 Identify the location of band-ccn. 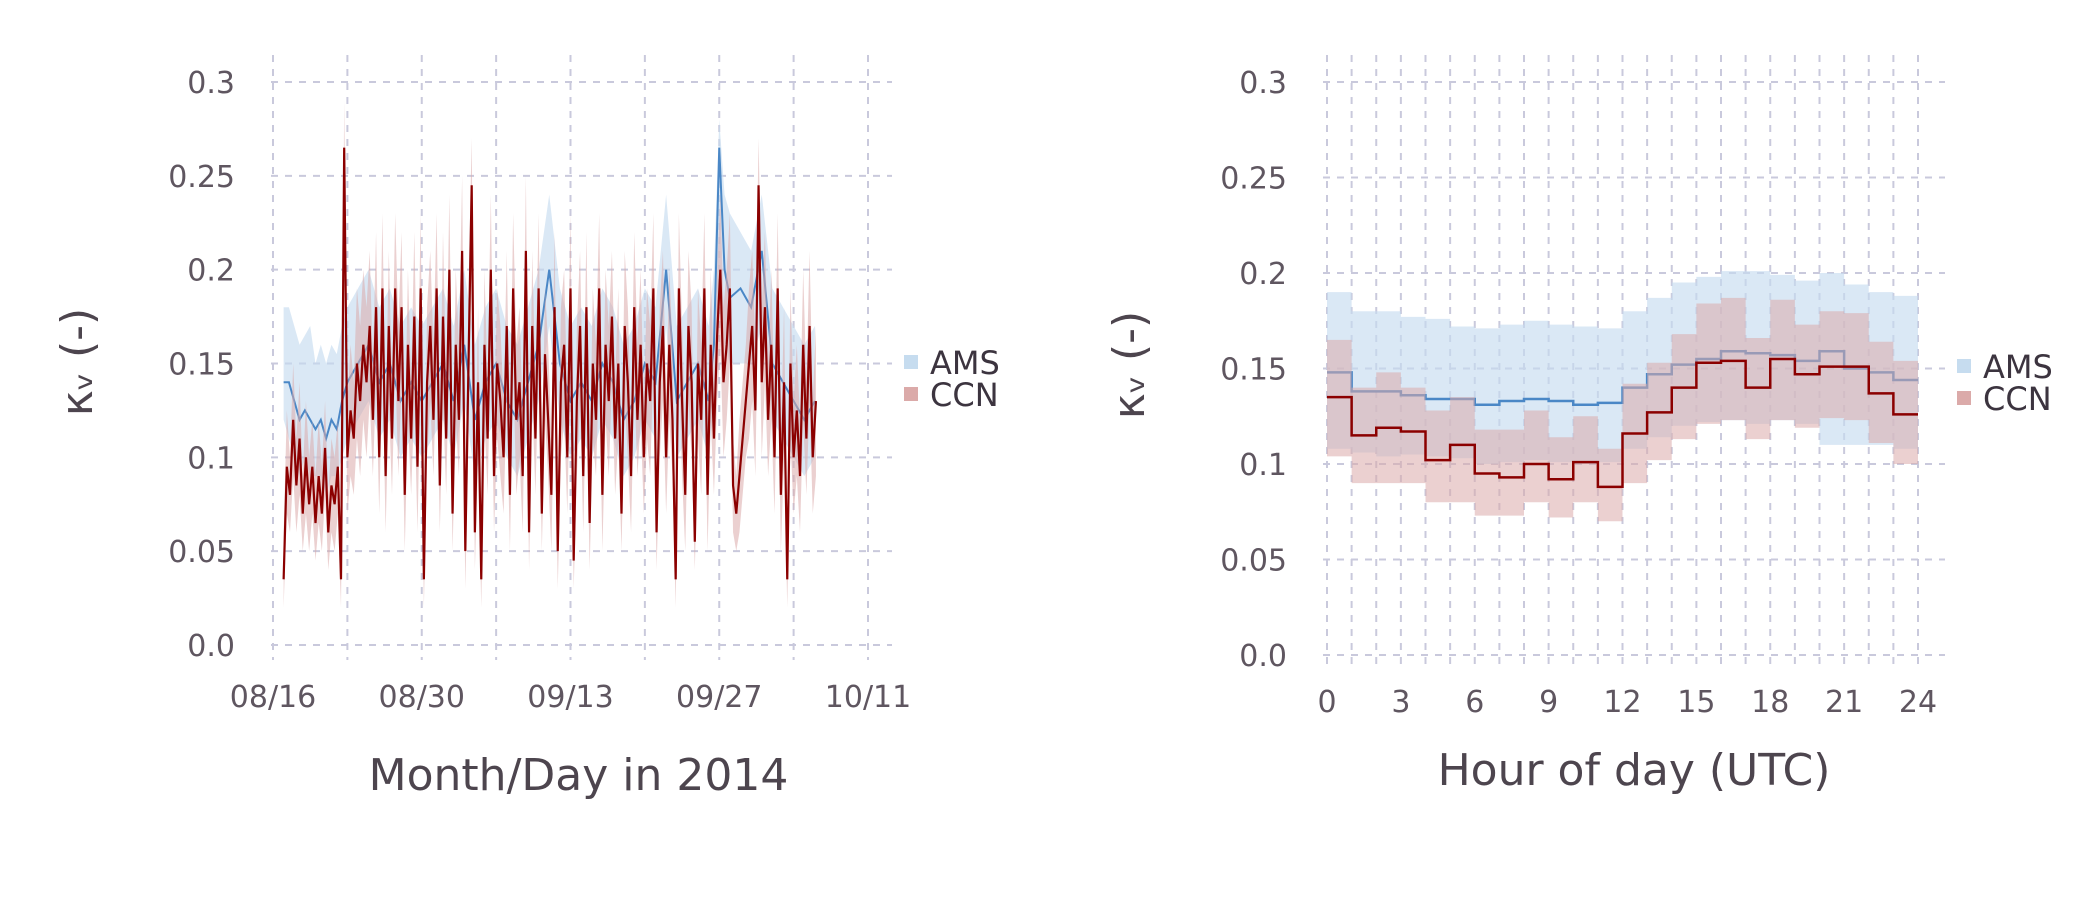
(549, 354).